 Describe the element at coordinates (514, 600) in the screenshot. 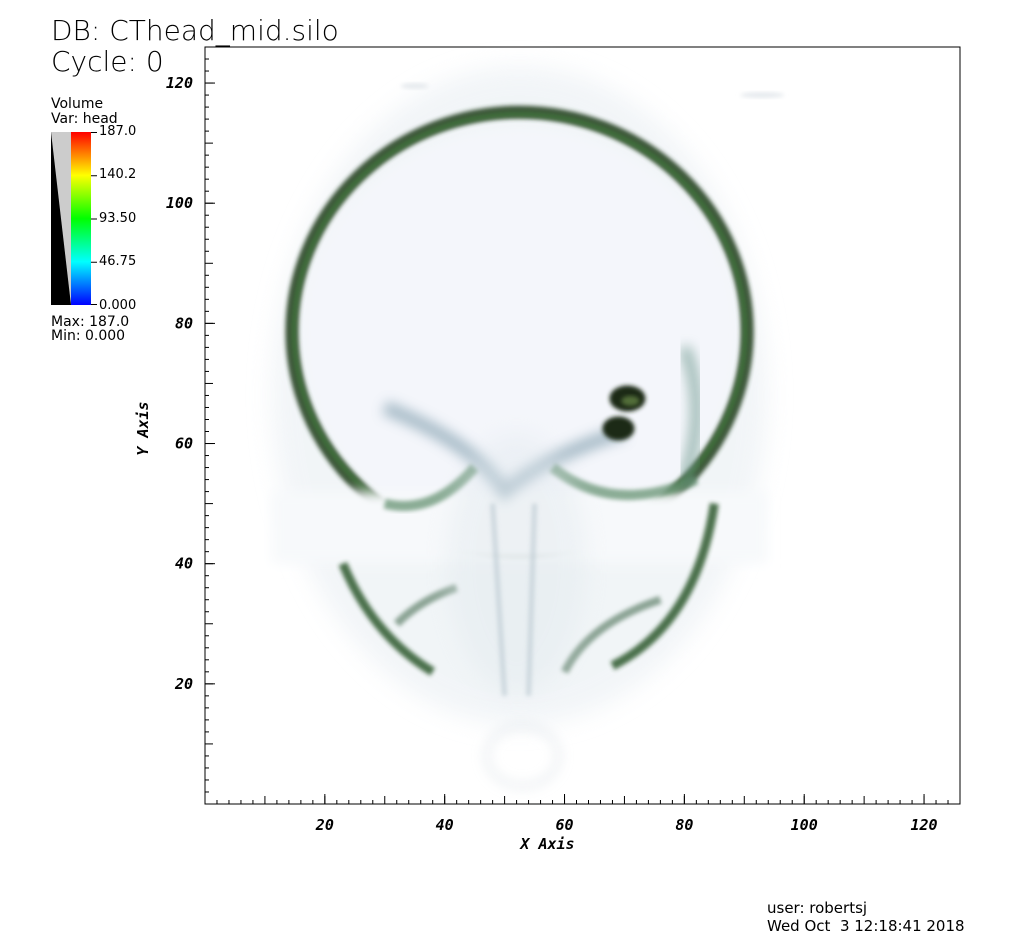

I see `spine-columns` at that location.